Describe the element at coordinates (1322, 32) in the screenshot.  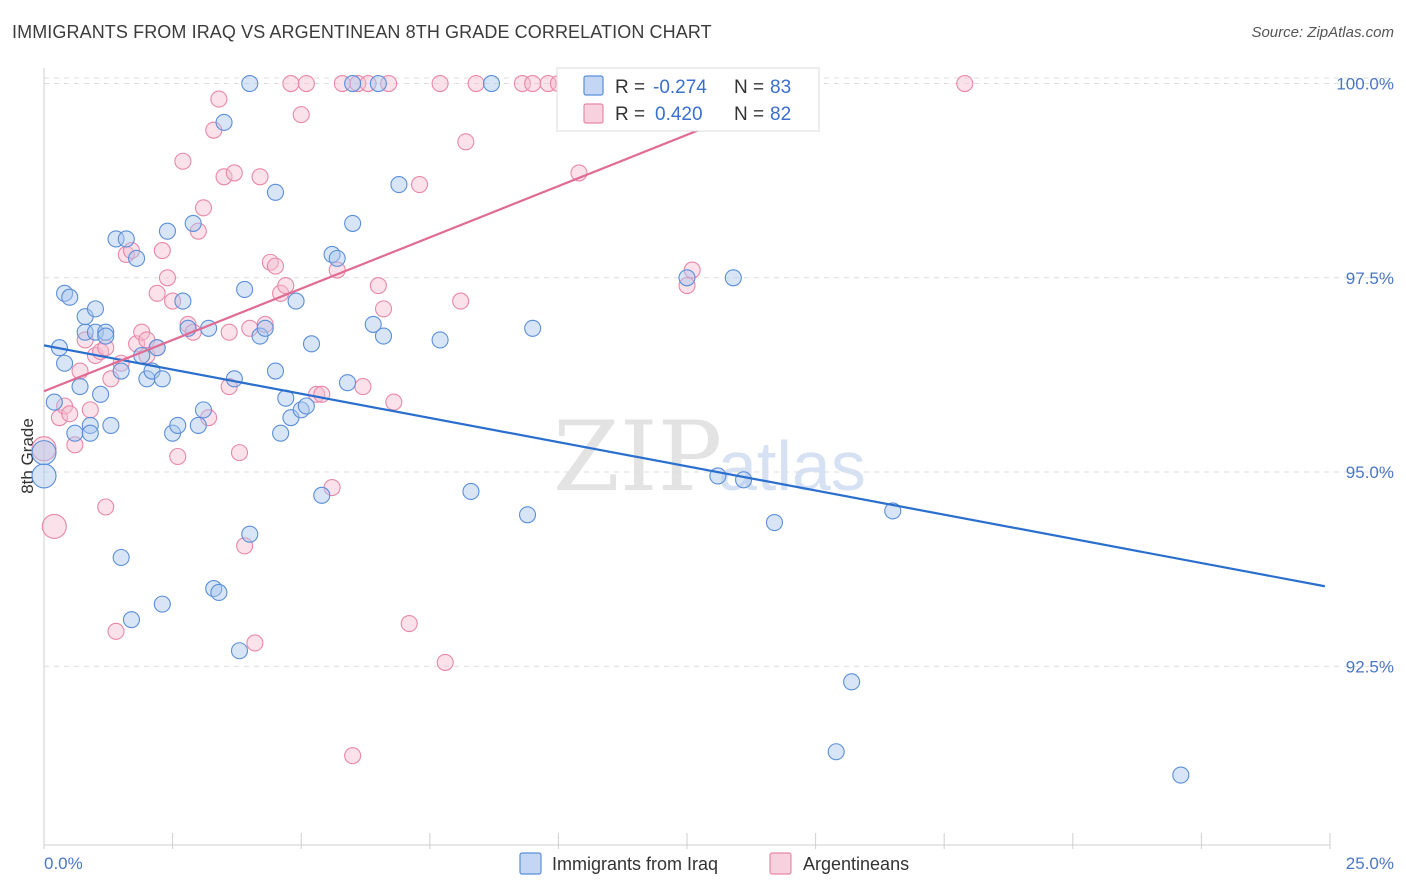
I see `source-credit: Source: ZipAtlas.com` at that location.